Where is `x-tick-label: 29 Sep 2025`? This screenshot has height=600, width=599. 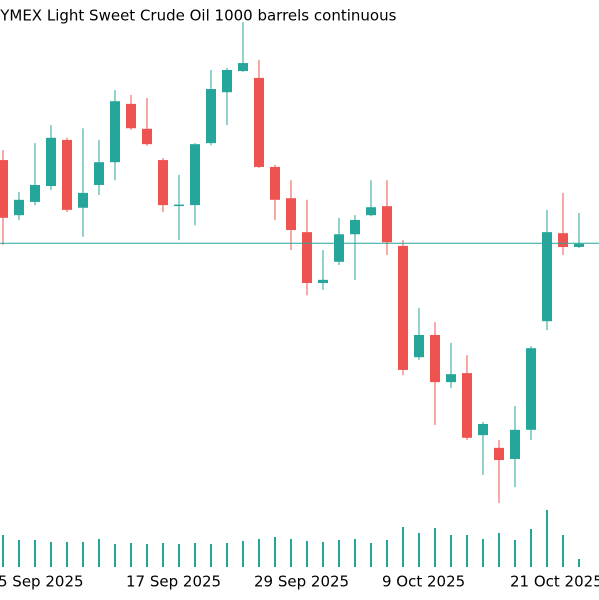 x-tick-label: 29 Sep 2025 is located at coordinates (301, 582).